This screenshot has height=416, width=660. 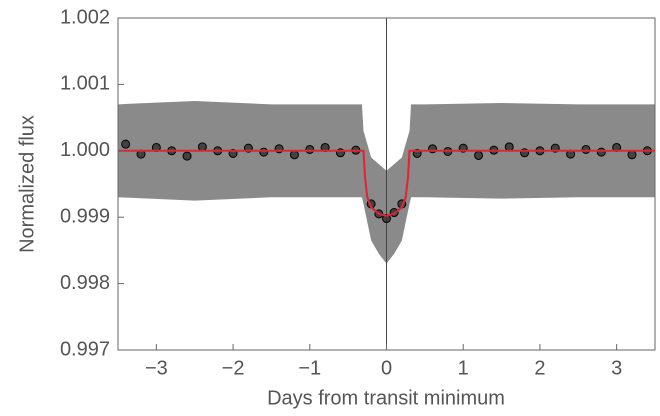 I want to click on x-axis-title: Days from transit minimum, so click(x=386, y=398).